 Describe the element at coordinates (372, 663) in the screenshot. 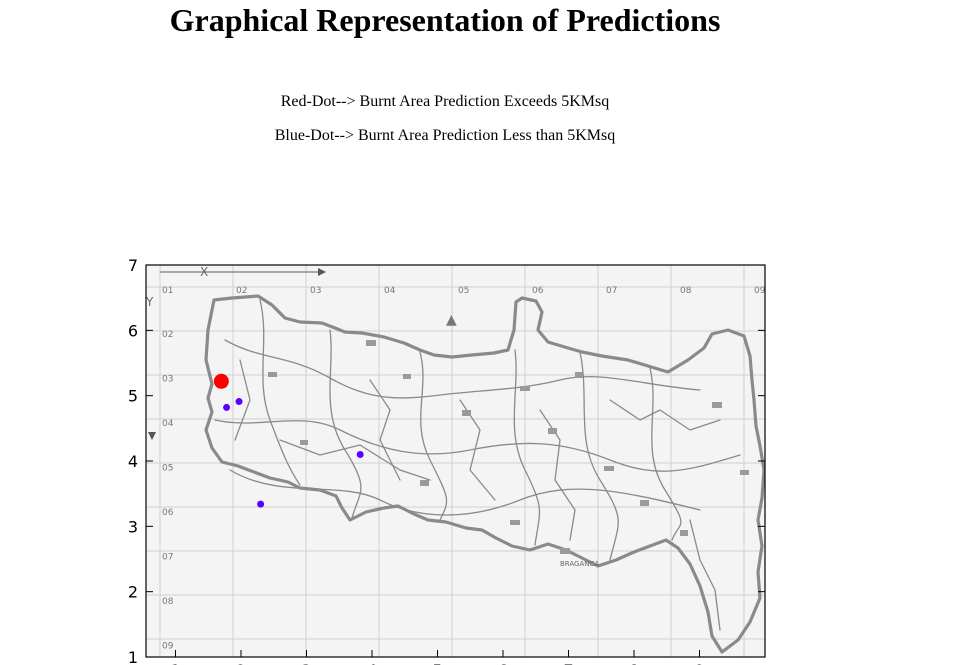

I see `x-tick-label: 4` at that location.